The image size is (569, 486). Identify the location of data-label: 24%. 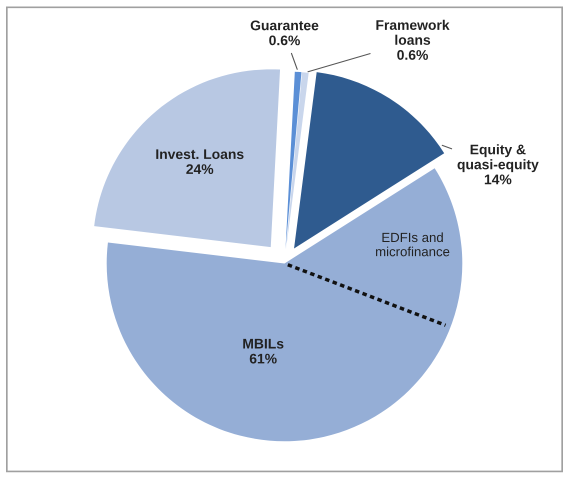
(200, 169).